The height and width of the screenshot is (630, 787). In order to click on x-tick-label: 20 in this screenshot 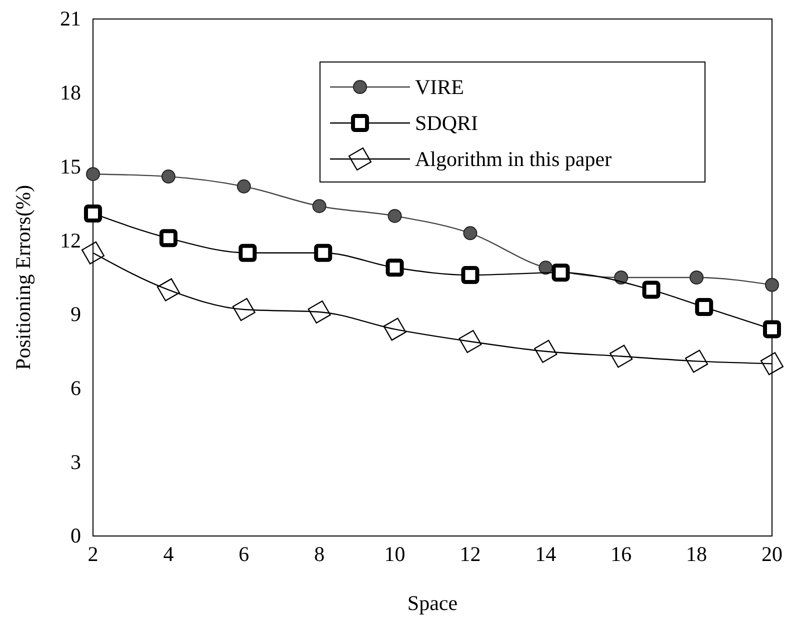, I will do `click(772, 554)`.